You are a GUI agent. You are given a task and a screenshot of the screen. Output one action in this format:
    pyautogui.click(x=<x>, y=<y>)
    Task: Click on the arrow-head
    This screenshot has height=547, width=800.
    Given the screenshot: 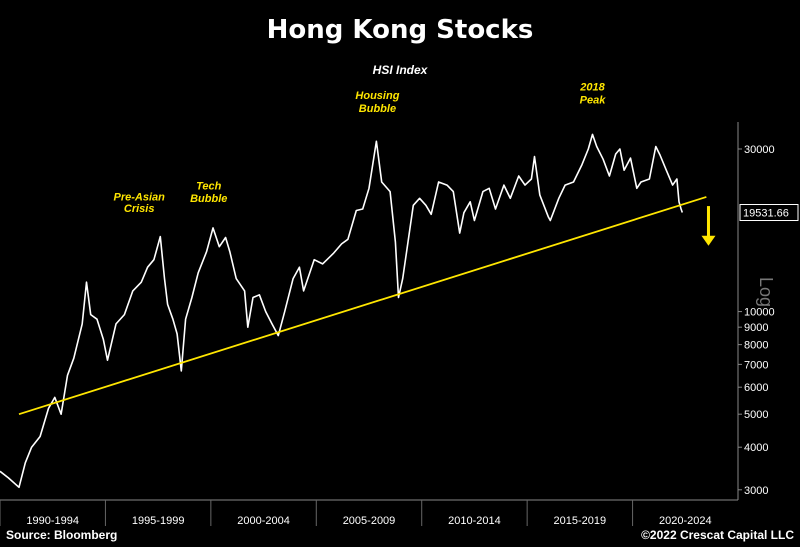 What is the action you would take?
    pyautogui.click(x=708, y=240)
    